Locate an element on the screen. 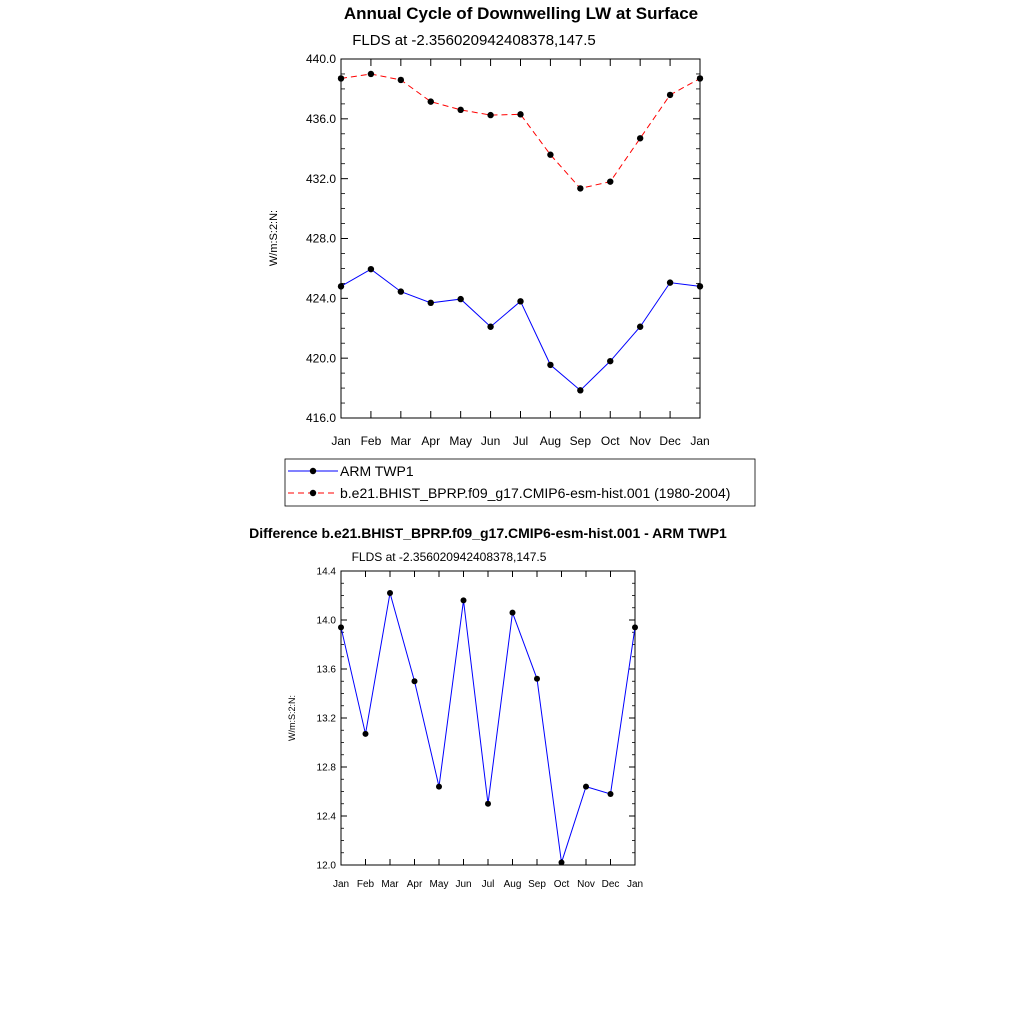 The height and width of the screenshot is (1024, 1024). legend-marker-arm is located at coordinates (313, 471).